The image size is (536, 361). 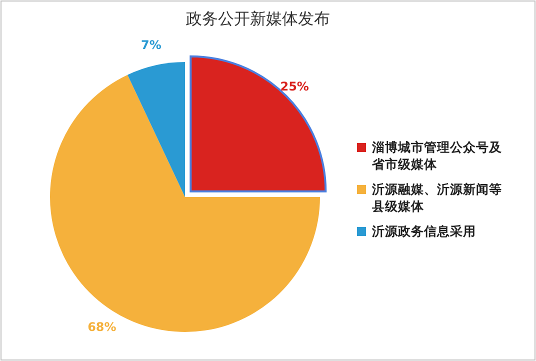 What do you see at coordinates (436, 155) in the screenshot?
I see `legend-label: 淄博城市管理公众号及省市级媒体` at bounding box center [436, 155].